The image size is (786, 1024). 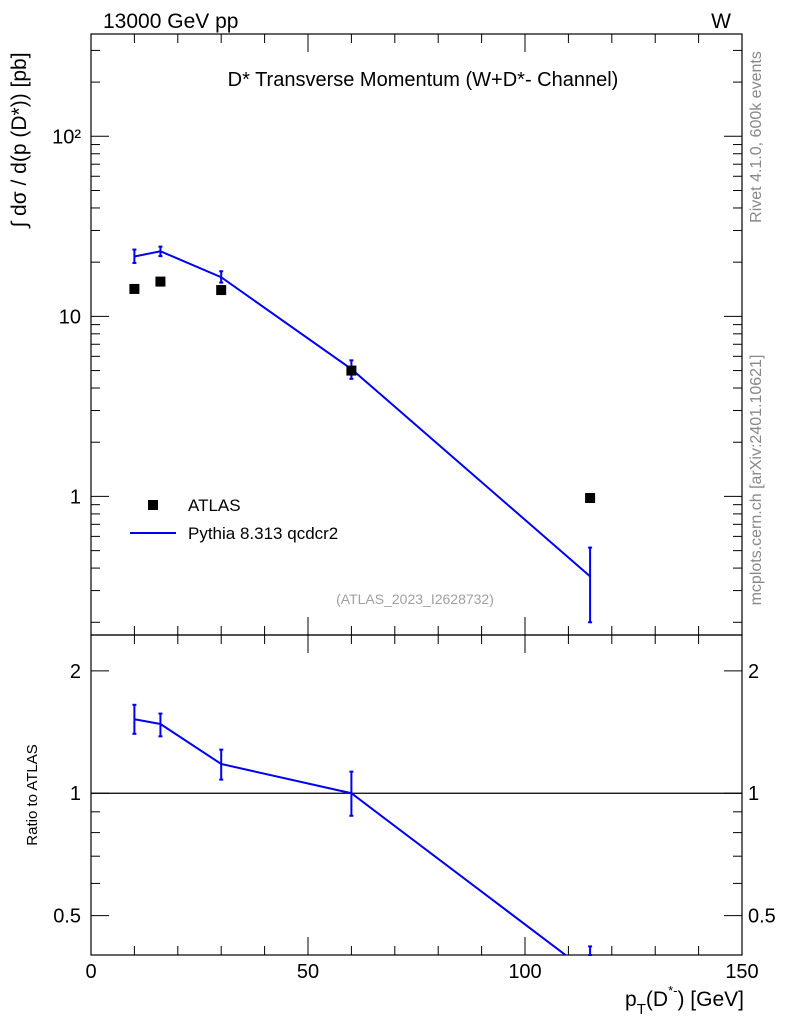 I want to click on y-tick-label: 0.5, so click(x=67, y=917).